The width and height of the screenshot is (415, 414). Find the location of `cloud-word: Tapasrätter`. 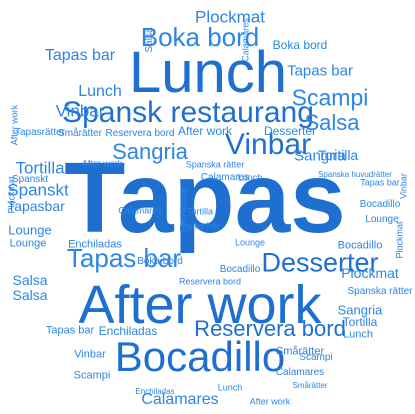

cloud-word: Tapasrätter is located at coordinates (40, 132).